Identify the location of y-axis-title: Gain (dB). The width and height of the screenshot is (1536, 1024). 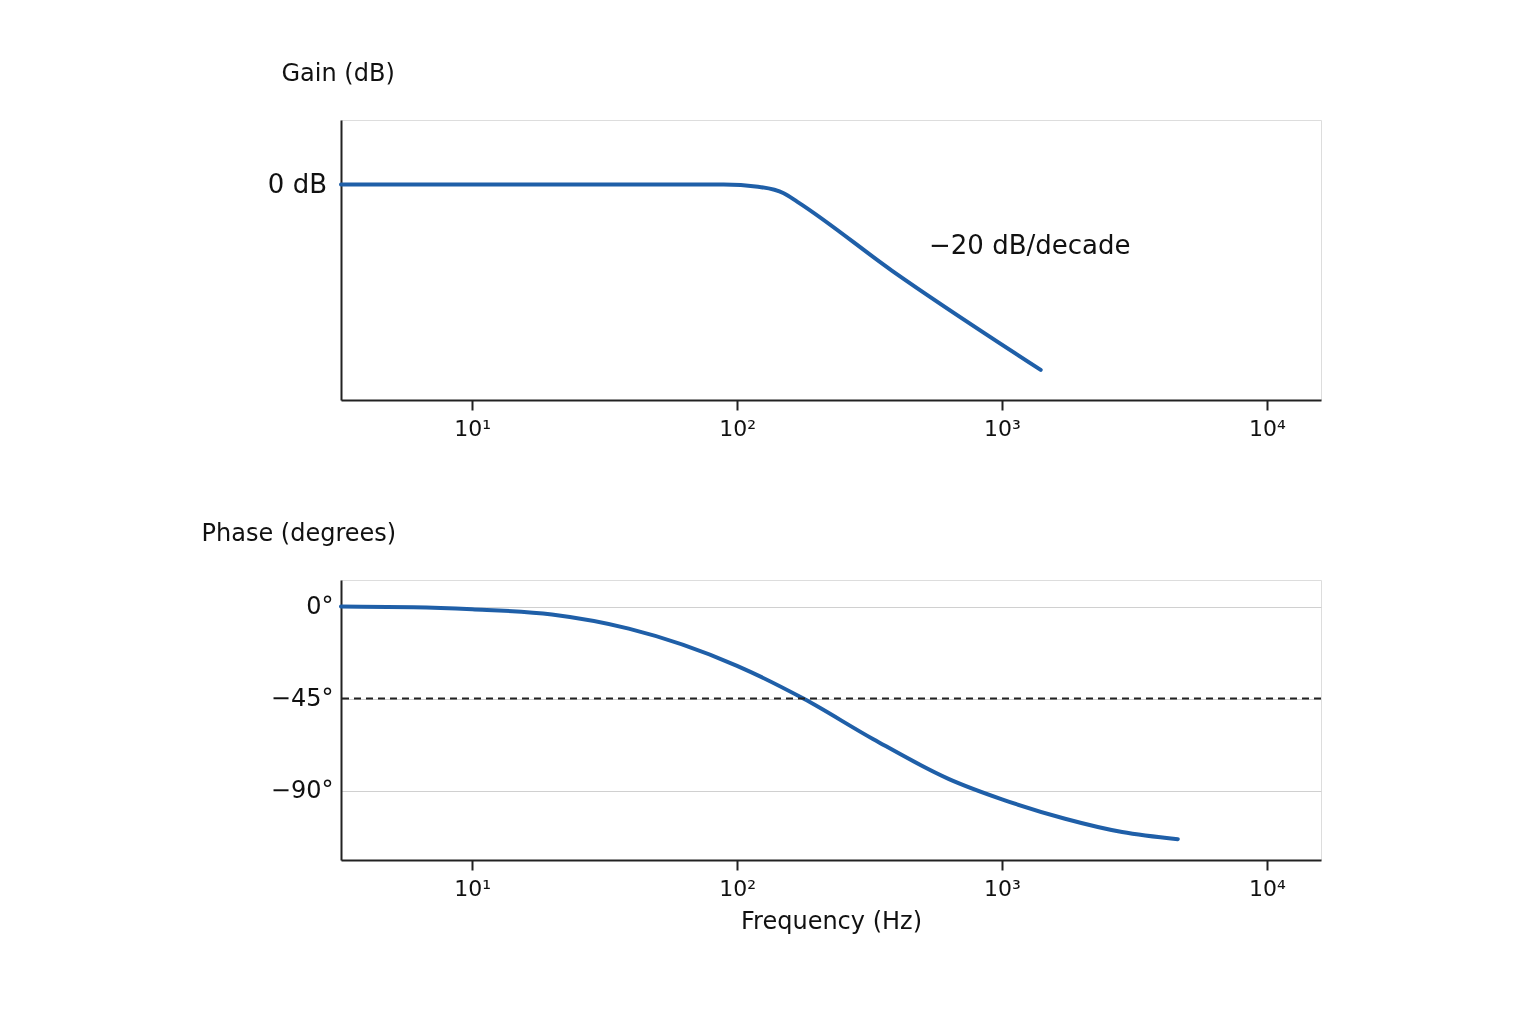
(338, 72).